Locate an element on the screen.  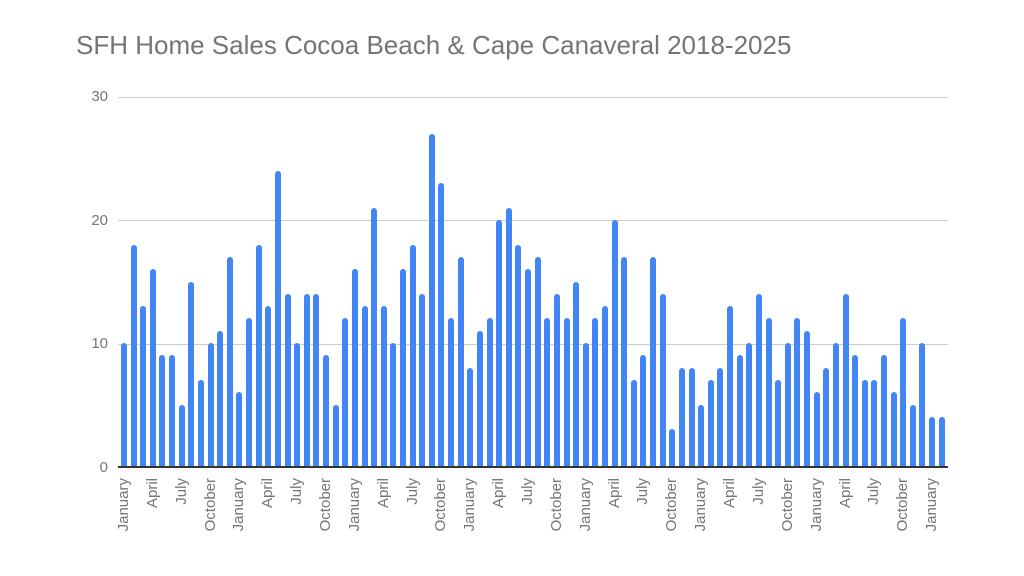
y-tick-label: 30 is located at coordinates (99, 96).